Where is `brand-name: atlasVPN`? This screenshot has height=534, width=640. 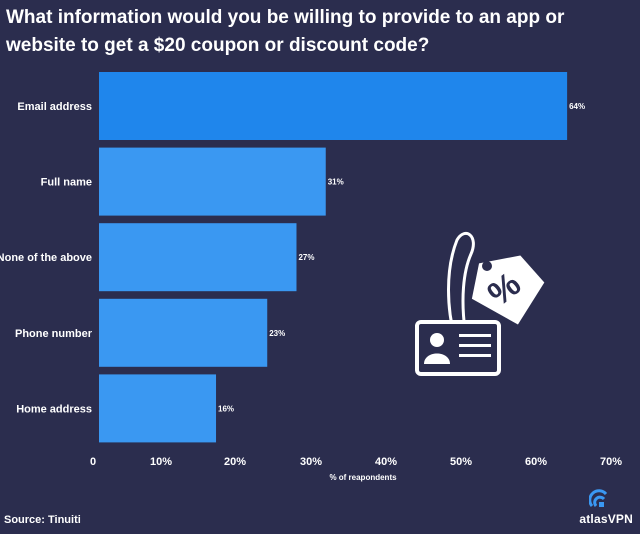
brand-name: atlasVPN is located at coordinates (606, 519).